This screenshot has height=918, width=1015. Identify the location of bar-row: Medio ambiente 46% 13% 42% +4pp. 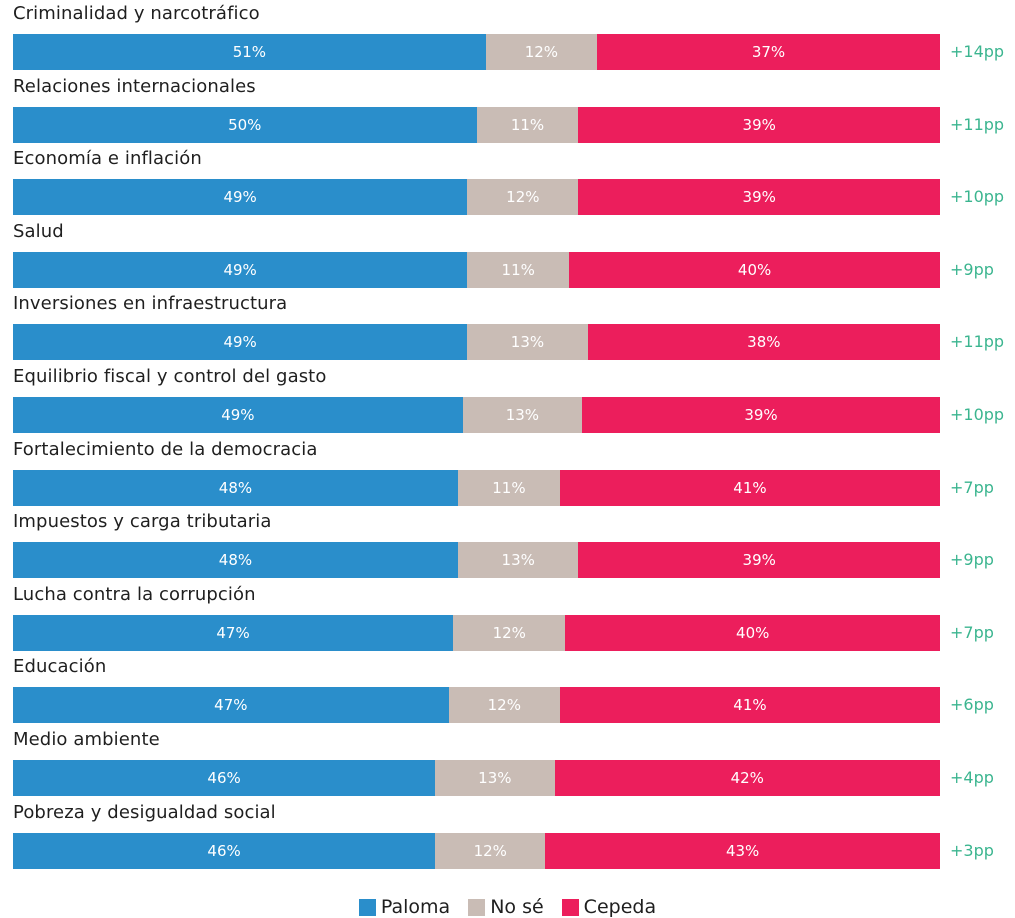
(507, 762).